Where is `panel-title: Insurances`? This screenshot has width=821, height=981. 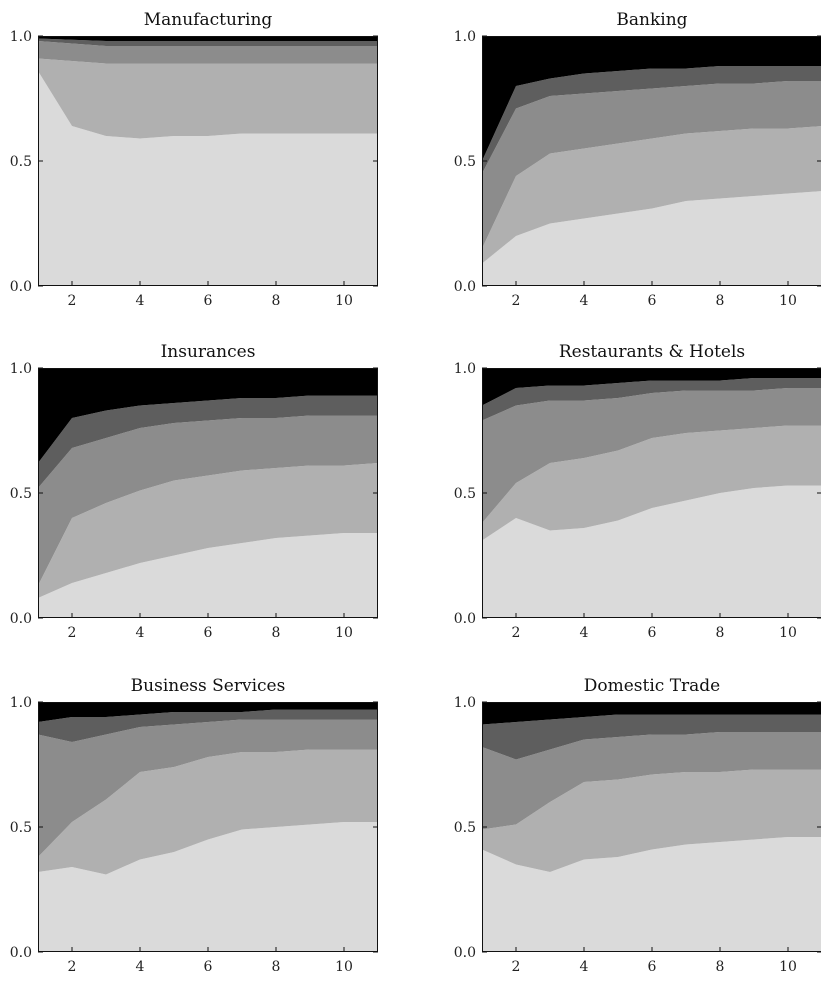
panel-title: Insurances is located at coordinates (208, 352).